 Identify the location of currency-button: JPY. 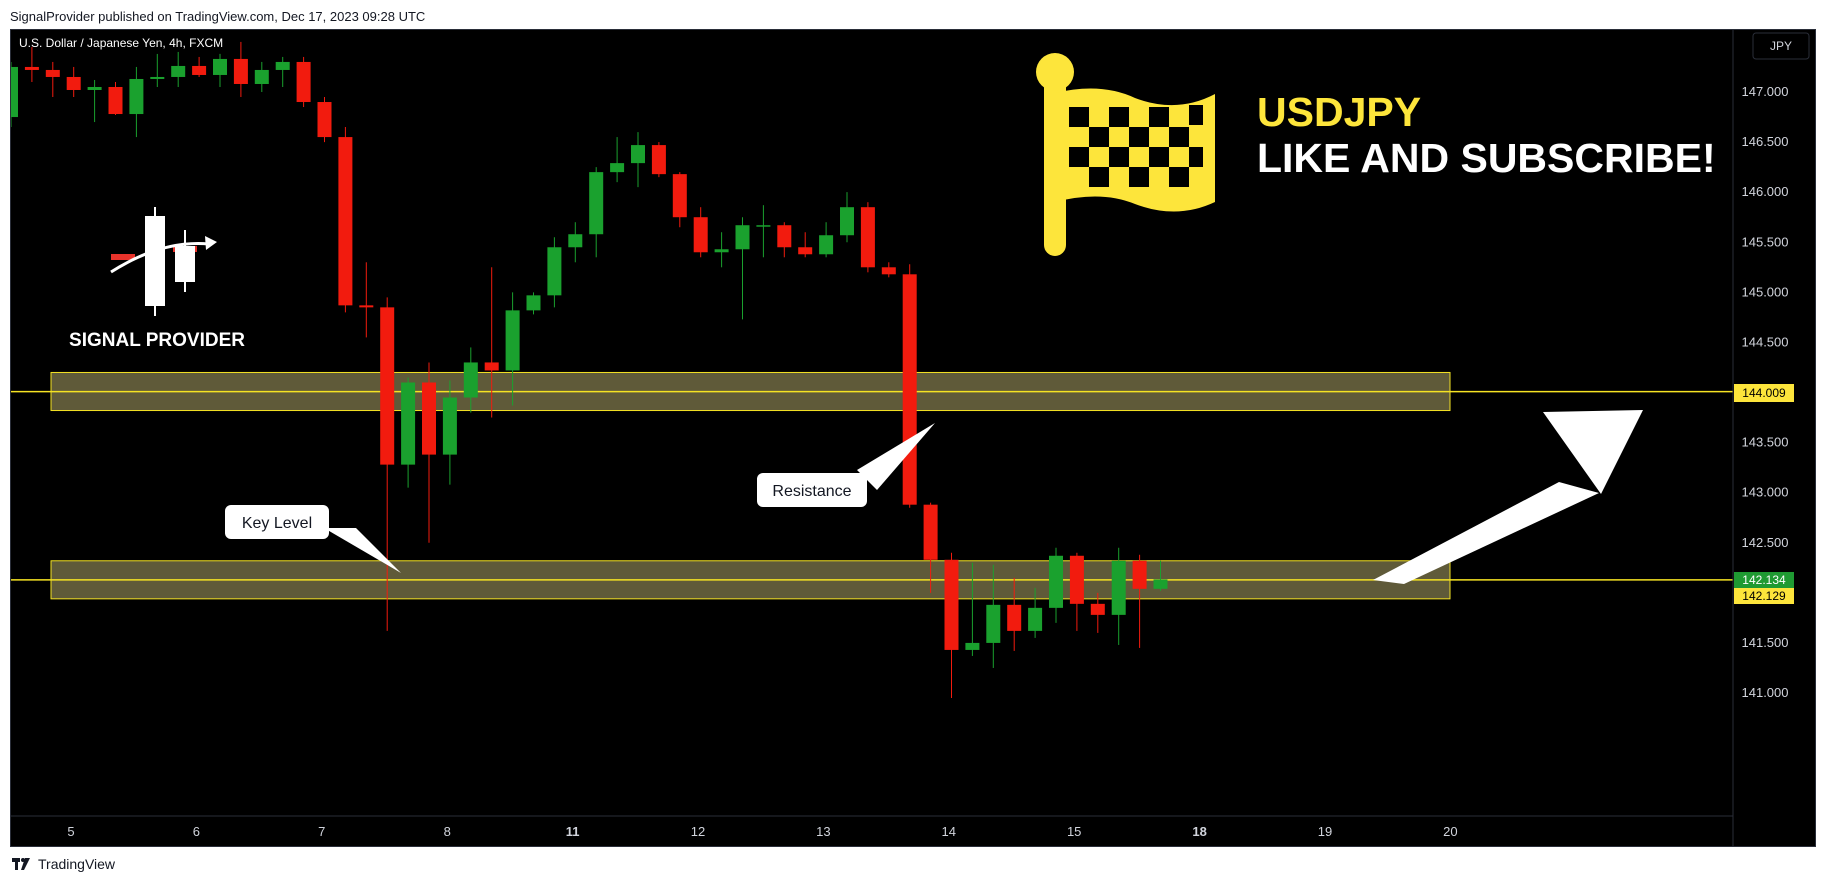
(1781, 46).